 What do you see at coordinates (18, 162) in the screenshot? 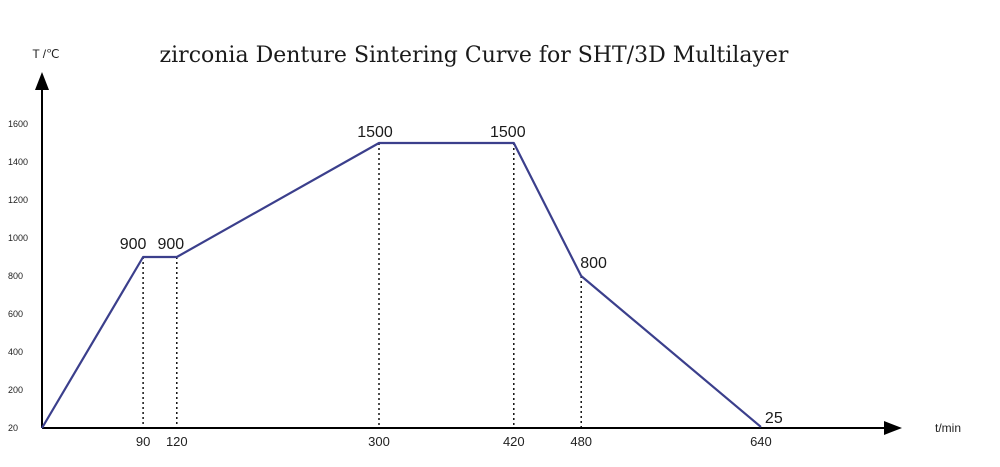
I see `y-tick-label: 1400` at bounding box center [18, 162].